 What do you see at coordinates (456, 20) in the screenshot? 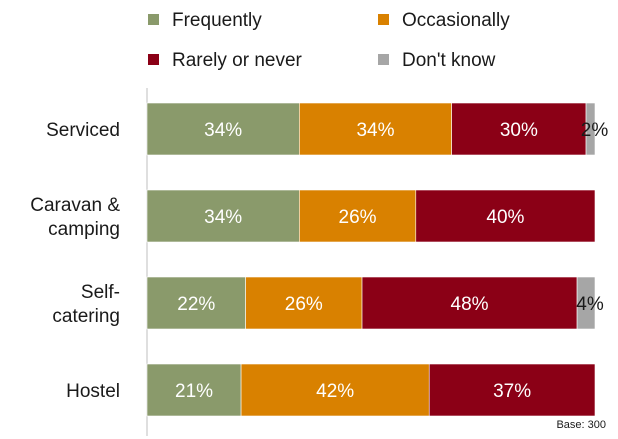
I see `legend-label-occasionally: Occasionally` at bounding box center [456, 20].